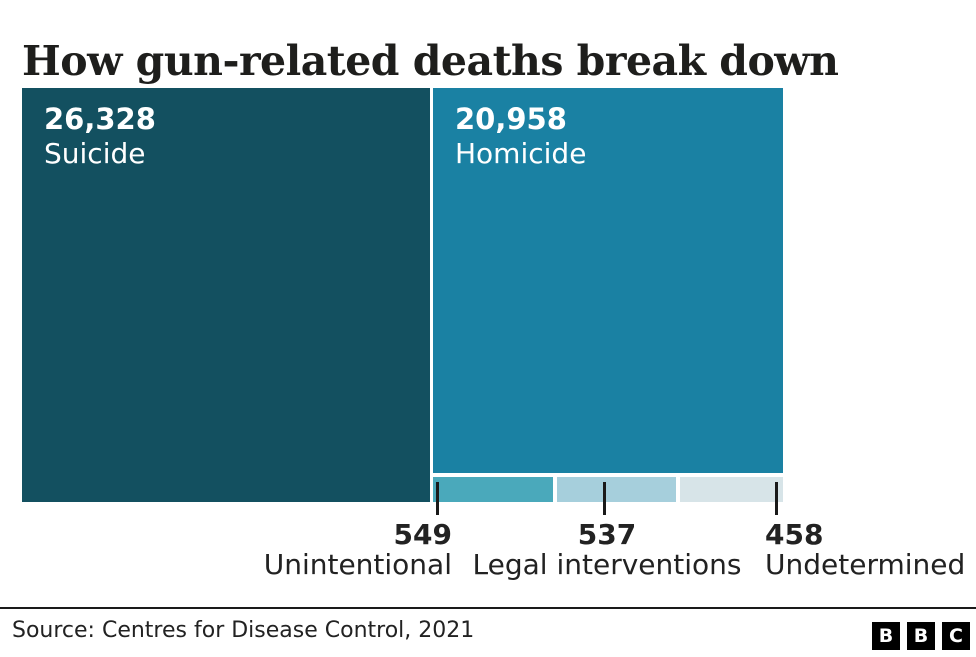  Describe the element at coordinates (521, 153) in the screenshot. I see `block-category: Homicide` at that location.